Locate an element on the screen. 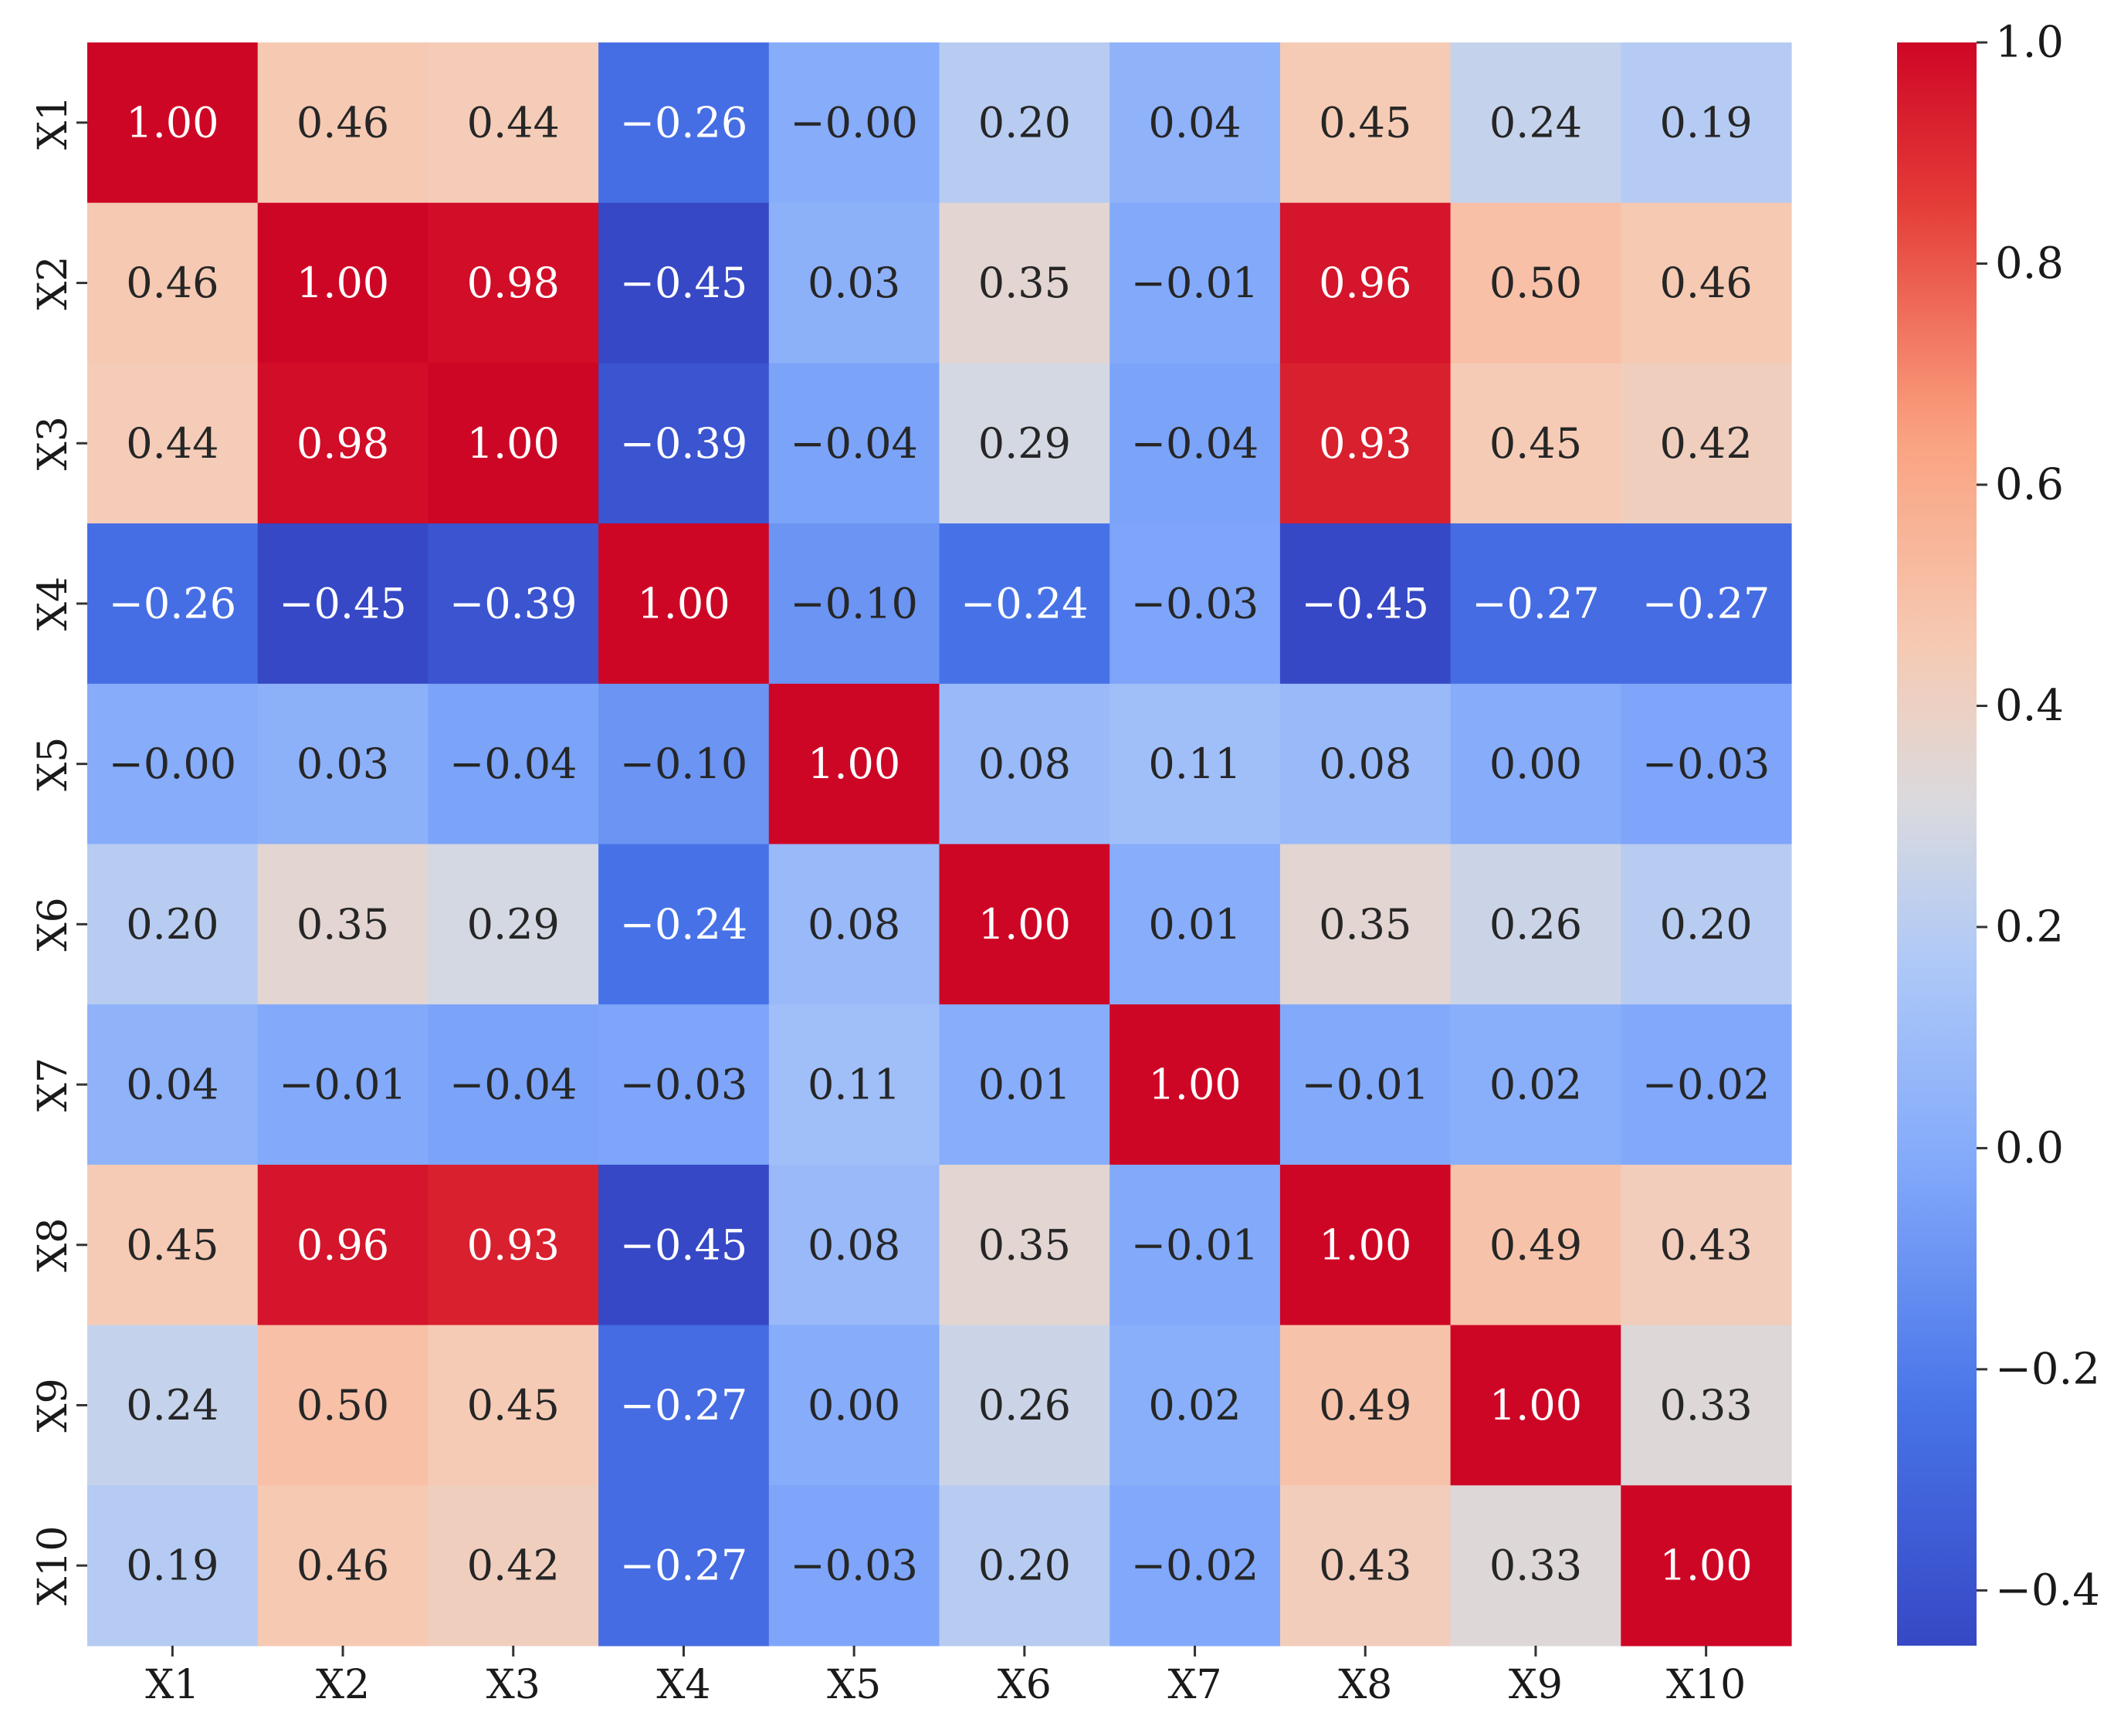 This screenshot has width=2114, height=1736. heatmap-value-label: 0.49 is located at coordinates (1535, 1244).